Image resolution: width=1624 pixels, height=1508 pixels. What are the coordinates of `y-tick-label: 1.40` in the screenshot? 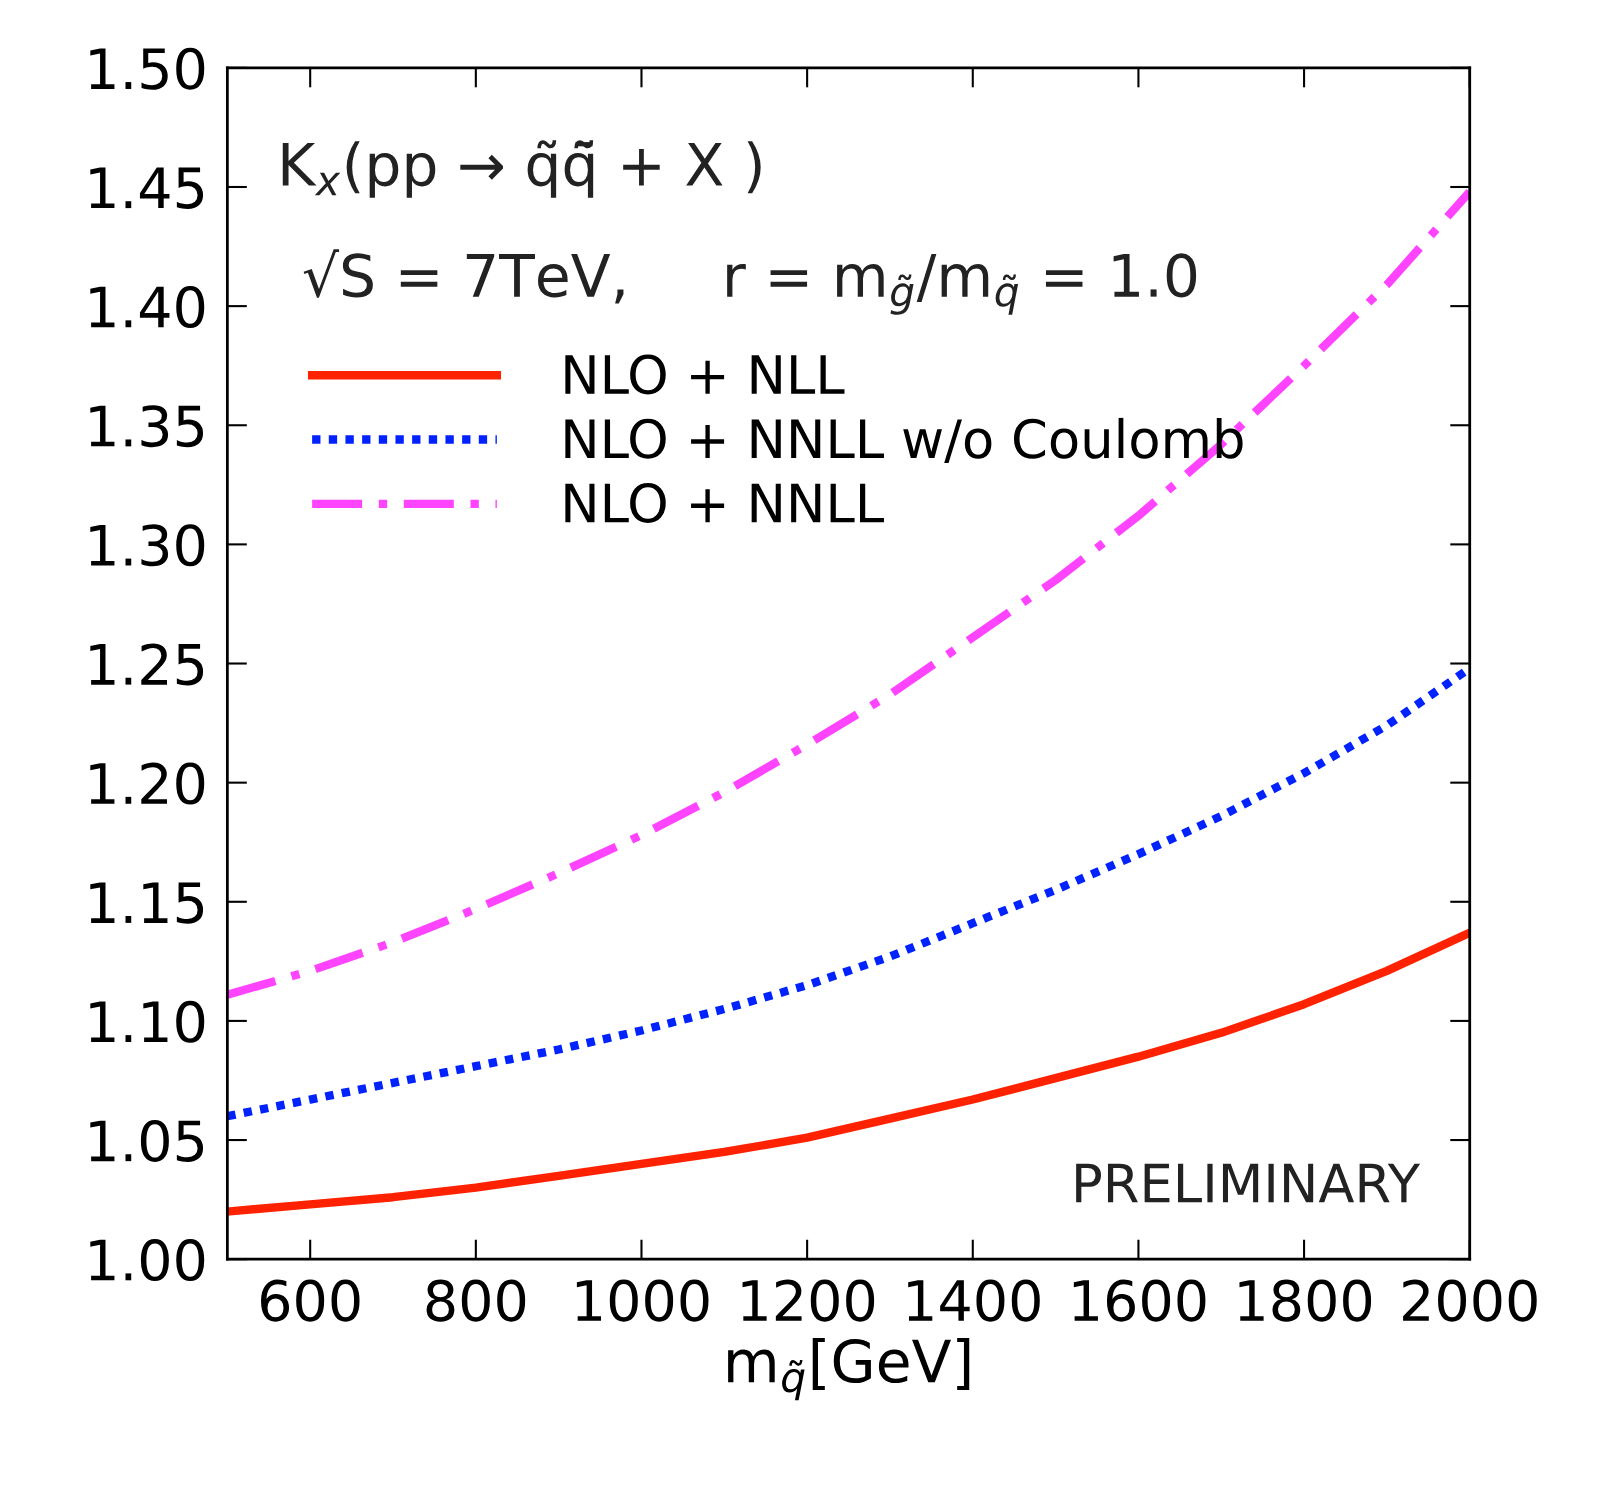 It's located at (147, 307).